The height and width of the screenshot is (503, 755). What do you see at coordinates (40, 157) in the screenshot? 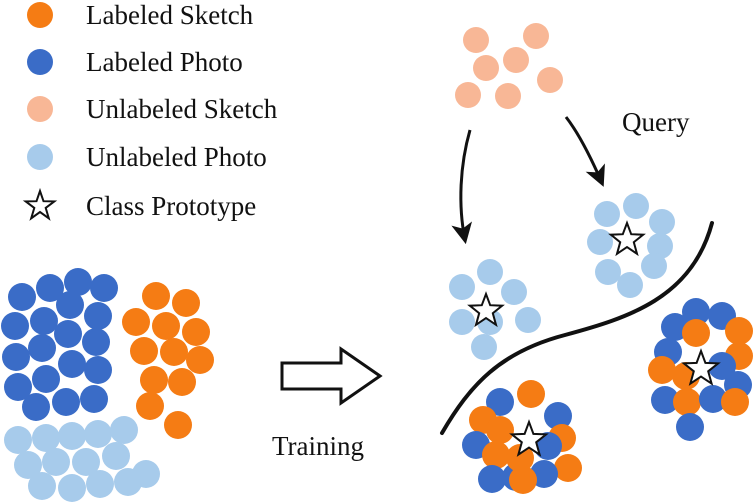
I see `unlabeled-photo-icon` at bounding box center [40, 157].